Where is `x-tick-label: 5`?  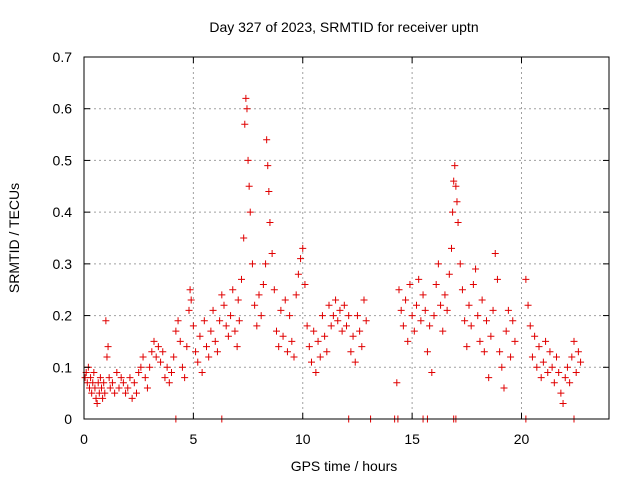 x-tick-label: 5 is located at coordinates (193, 439).